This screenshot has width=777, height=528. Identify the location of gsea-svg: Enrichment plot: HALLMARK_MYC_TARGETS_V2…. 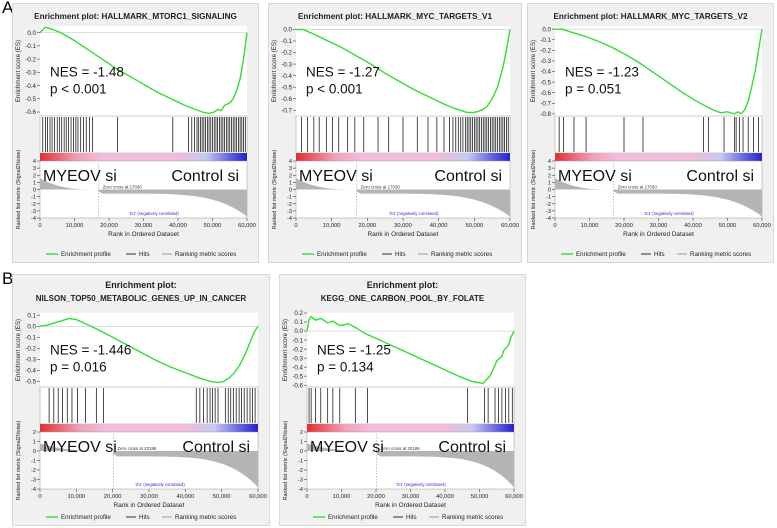
(650, 135).